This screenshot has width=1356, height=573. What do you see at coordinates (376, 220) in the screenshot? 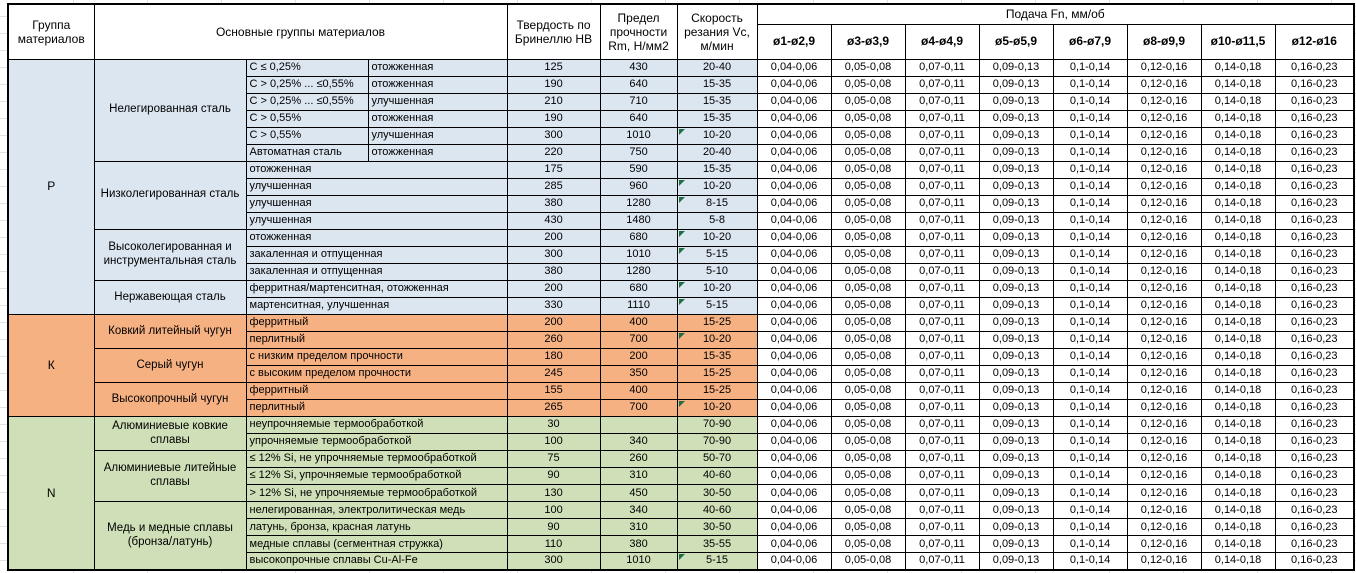
I see `material-description-cell: улучшенная` at bounding box center [376, 220].